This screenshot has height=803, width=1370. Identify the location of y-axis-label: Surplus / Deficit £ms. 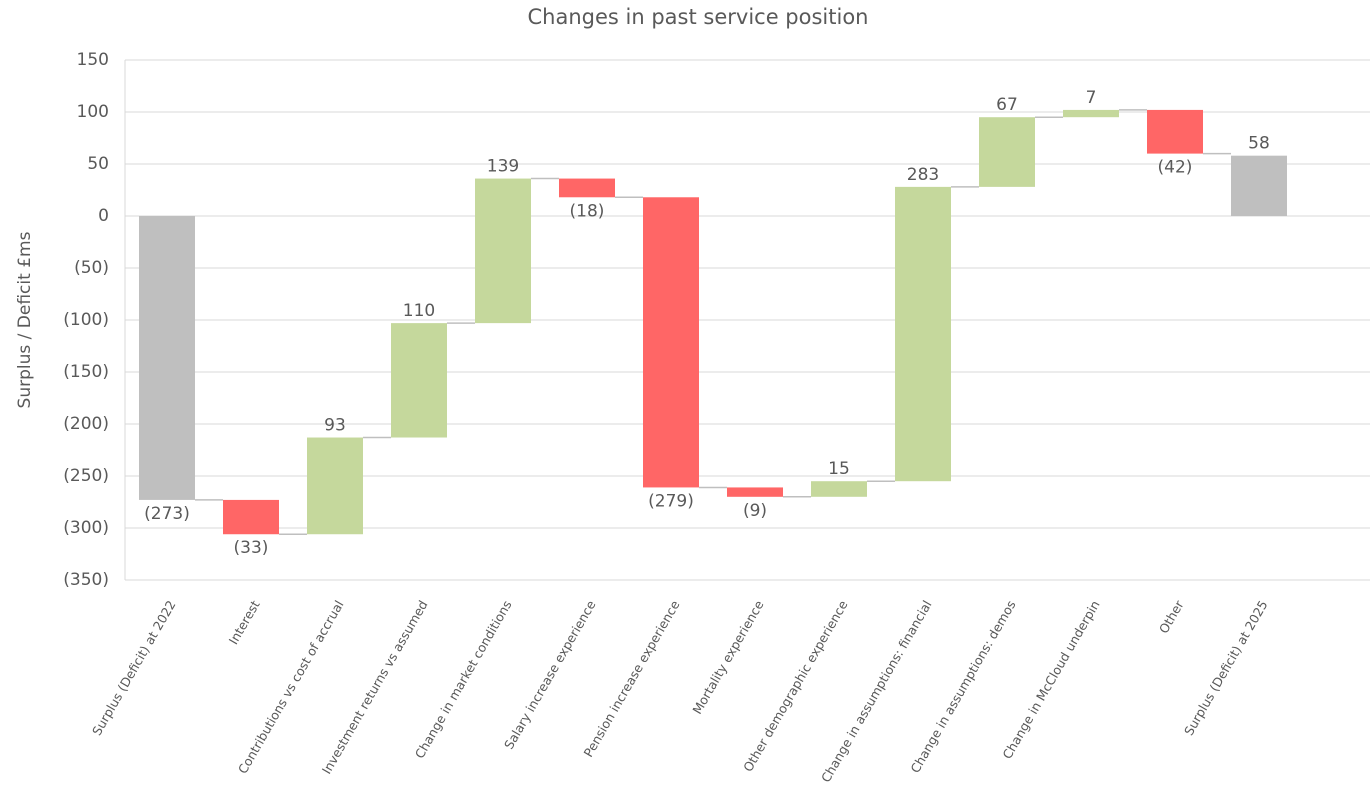
(25, 319).